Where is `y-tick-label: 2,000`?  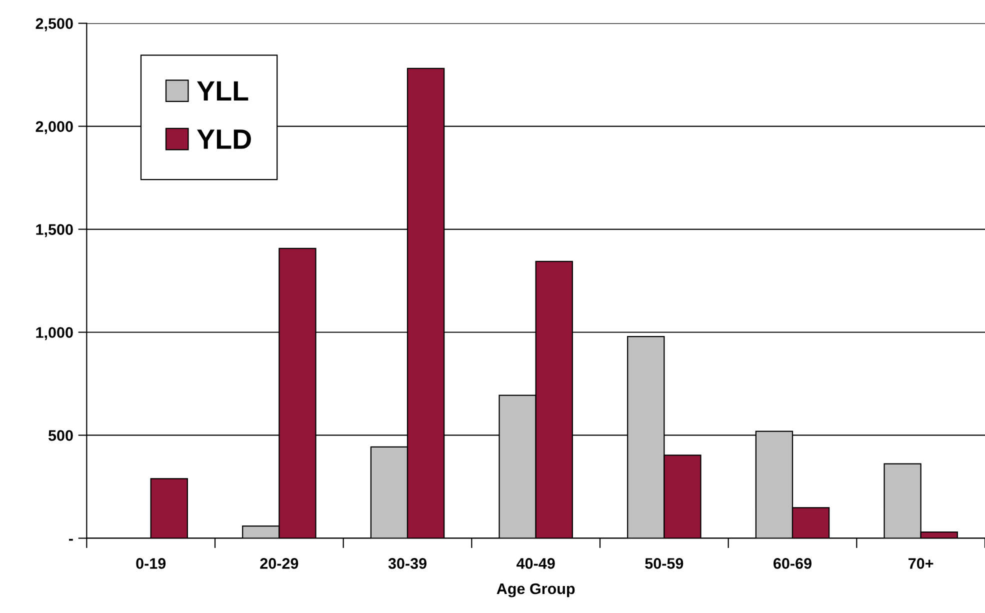
y-tick-label: 2,000 is located at coordinates (54, 127).